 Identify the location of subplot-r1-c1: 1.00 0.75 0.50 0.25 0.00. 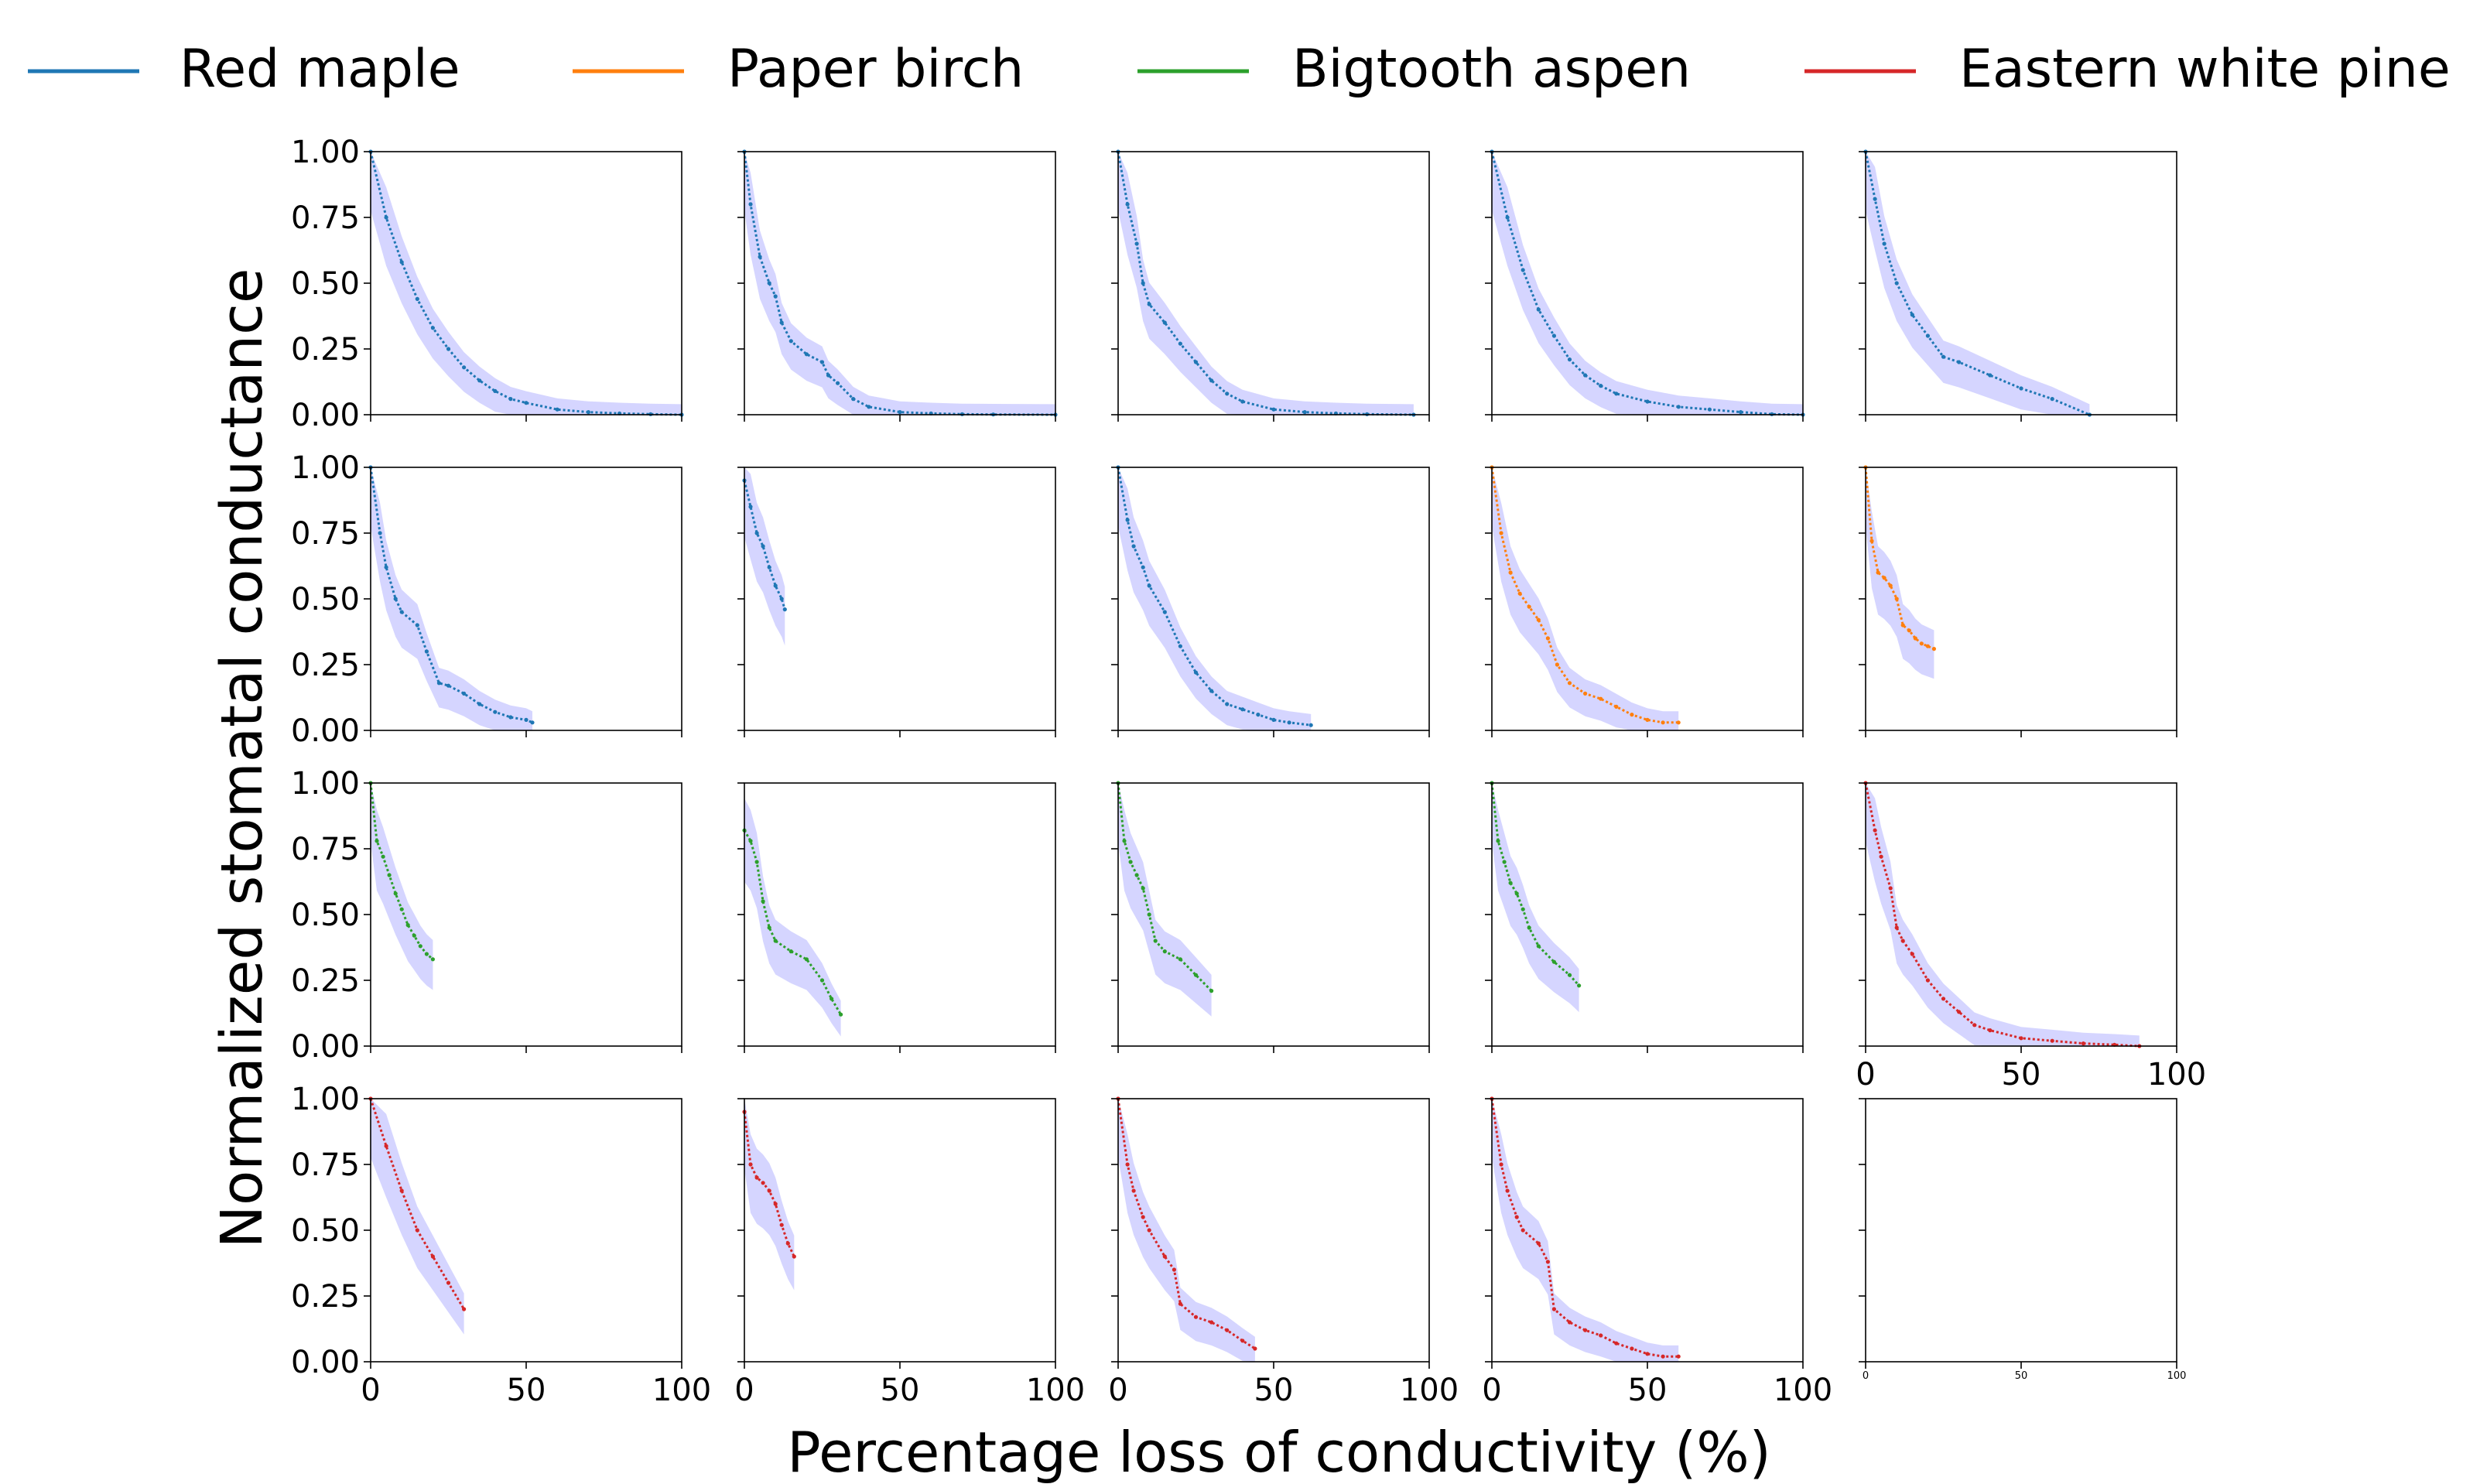
(487, 284).